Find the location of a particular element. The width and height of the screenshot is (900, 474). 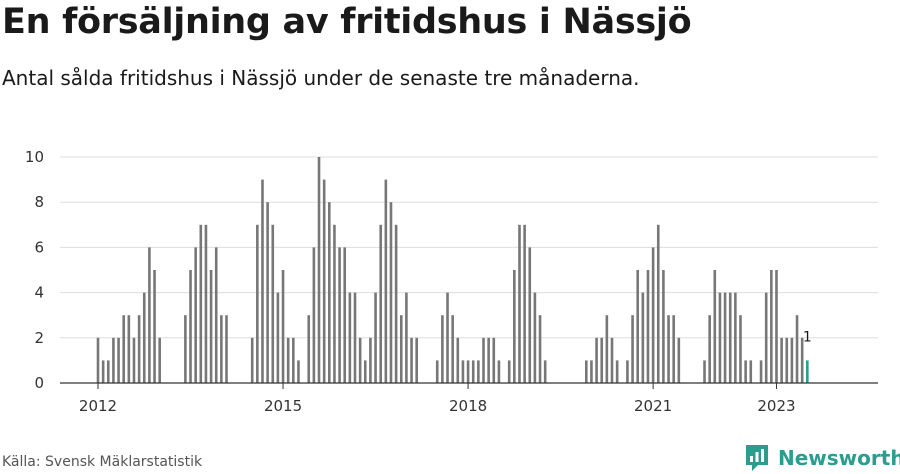

y-tick-label: 0 is located at coordinates (39, 383).